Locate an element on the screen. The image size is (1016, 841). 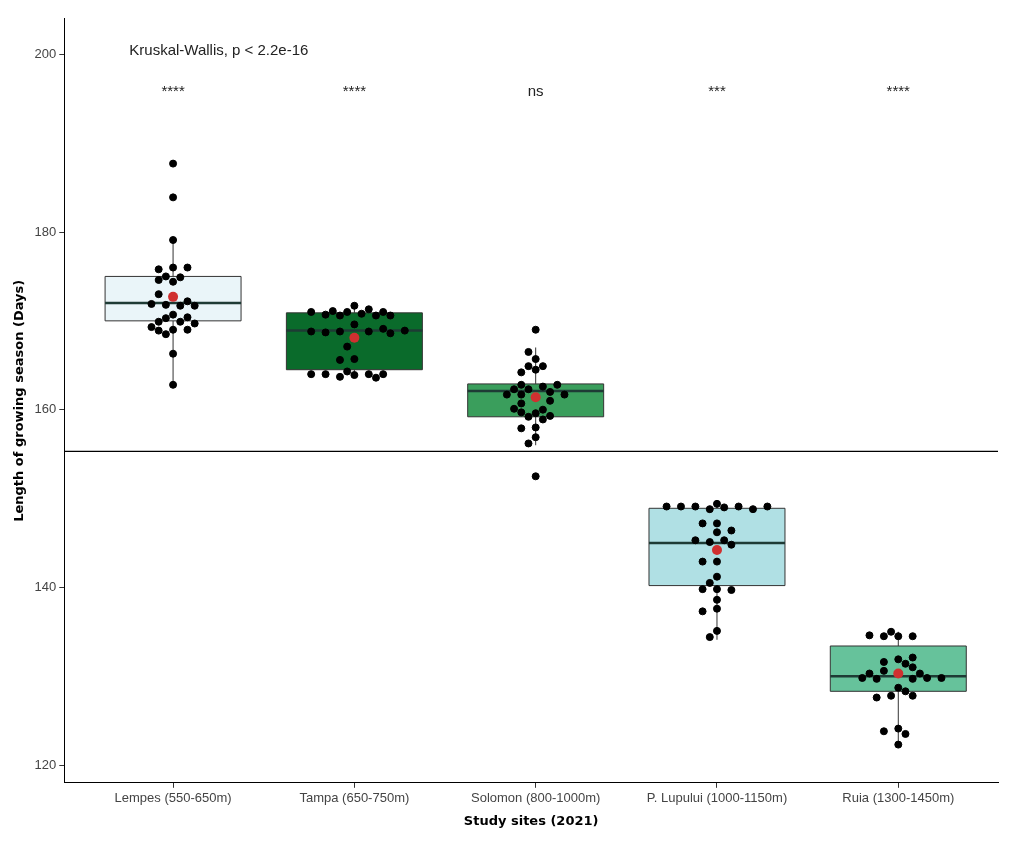
y-tick-label: 160 is located at coordinates (45, 409).